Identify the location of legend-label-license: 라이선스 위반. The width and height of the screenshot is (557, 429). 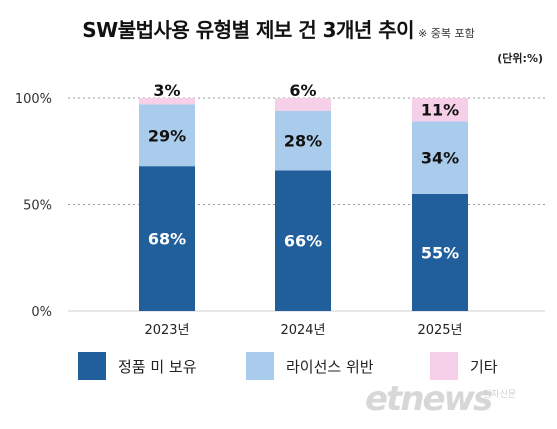
(330, 366).